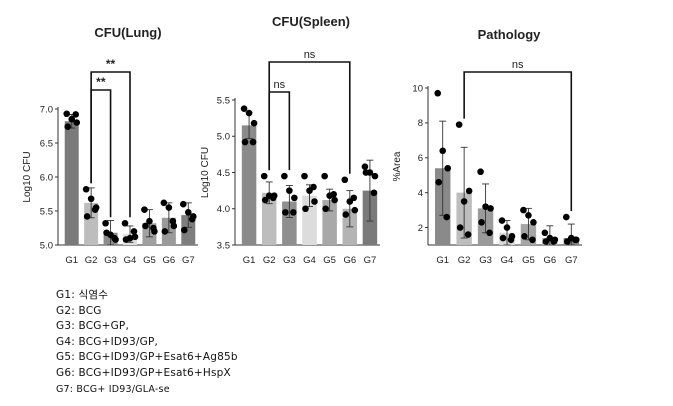  I want to click on chart1-ytick-label: 5.5, so click(46, 211).